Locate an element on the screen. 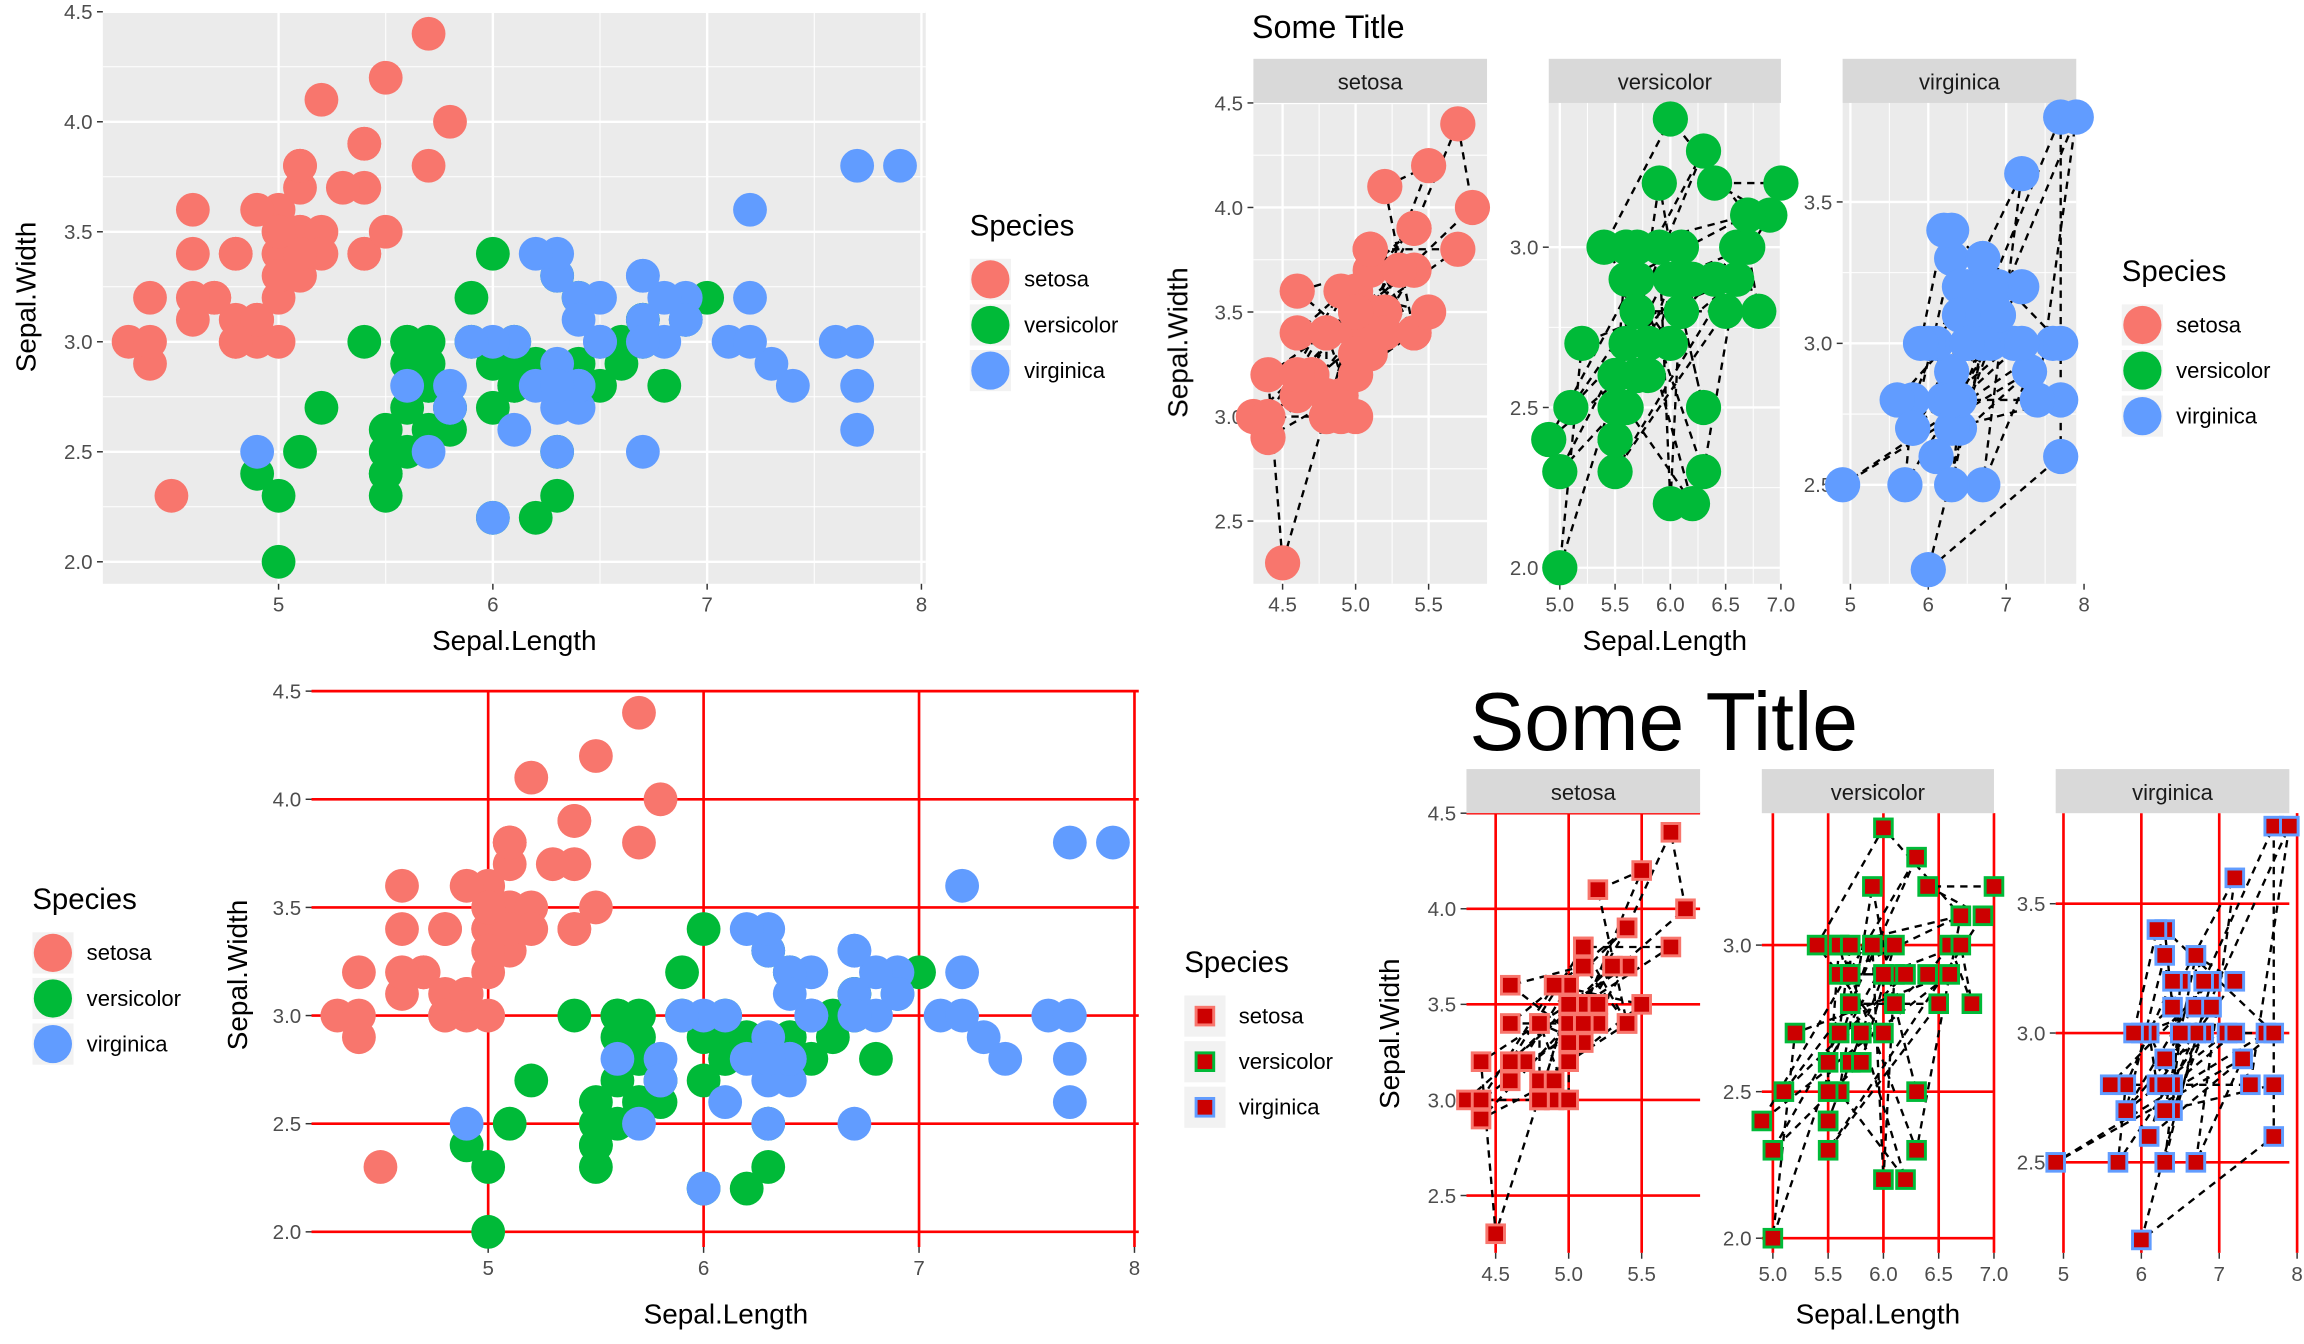 Image resolution: width=2304 pixels, height=1344 pixels. y-tick-label: 3.5 is located at coordinates (2031, 904).